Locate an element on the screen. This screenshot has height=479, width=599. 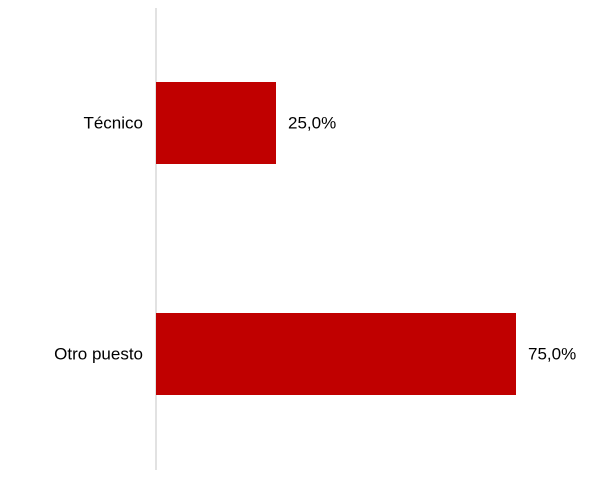
value-label-1: 75,0% is located at coordinates (552, 354).